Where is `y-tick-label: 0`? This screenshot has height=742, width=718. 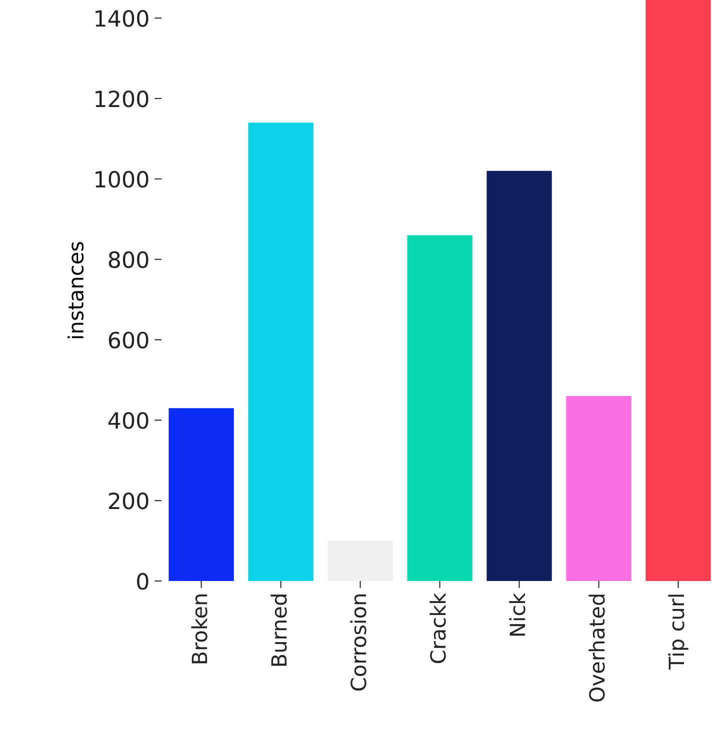
y-tick-label: 0 is located at coordinates (142, 581).